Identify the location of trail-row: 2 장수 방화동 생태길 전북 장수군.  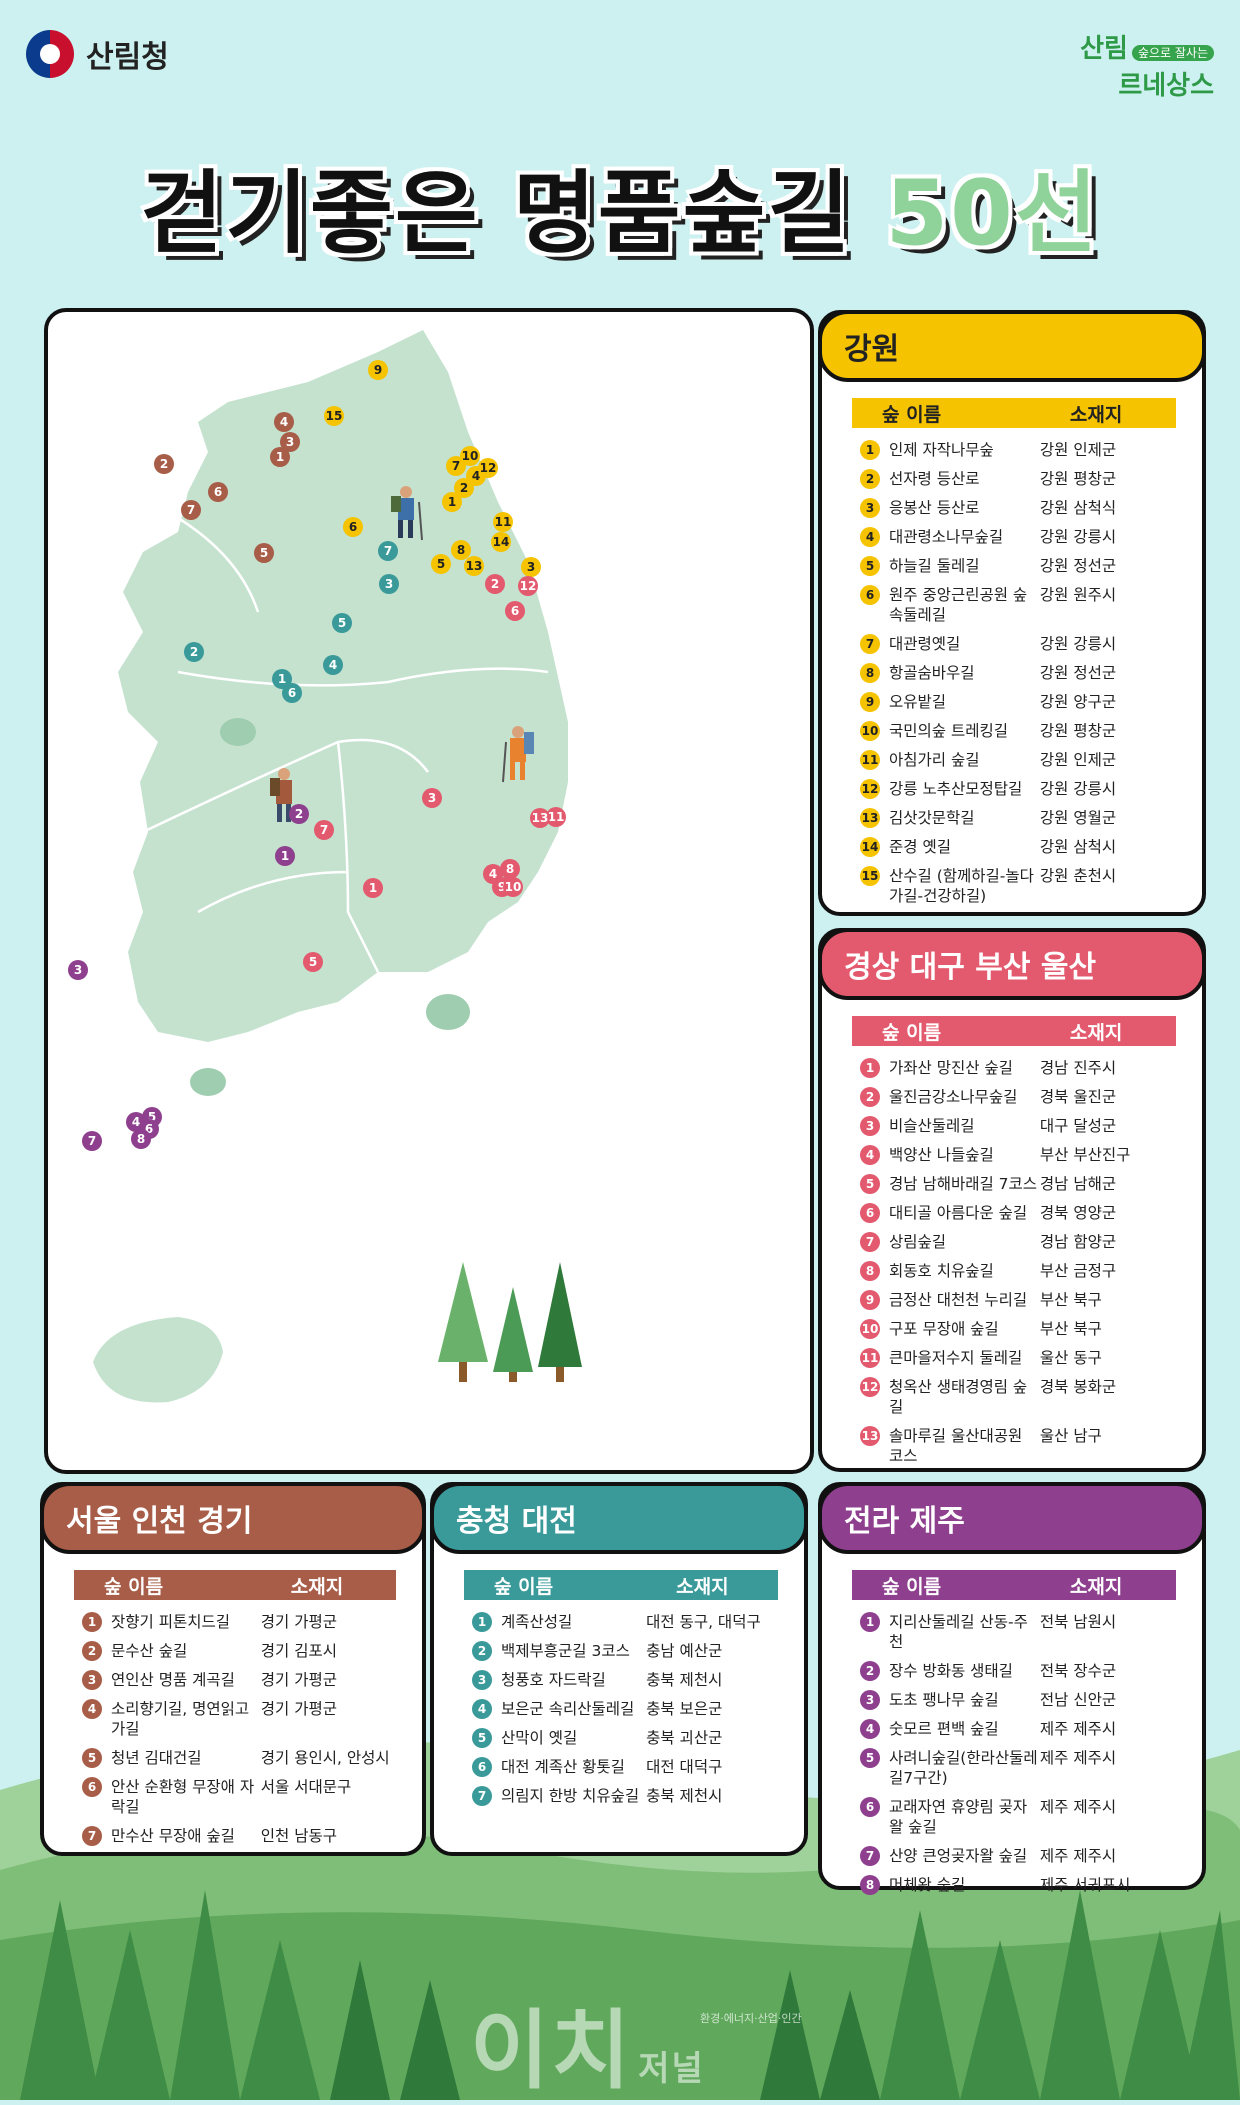
(1014, 1671).